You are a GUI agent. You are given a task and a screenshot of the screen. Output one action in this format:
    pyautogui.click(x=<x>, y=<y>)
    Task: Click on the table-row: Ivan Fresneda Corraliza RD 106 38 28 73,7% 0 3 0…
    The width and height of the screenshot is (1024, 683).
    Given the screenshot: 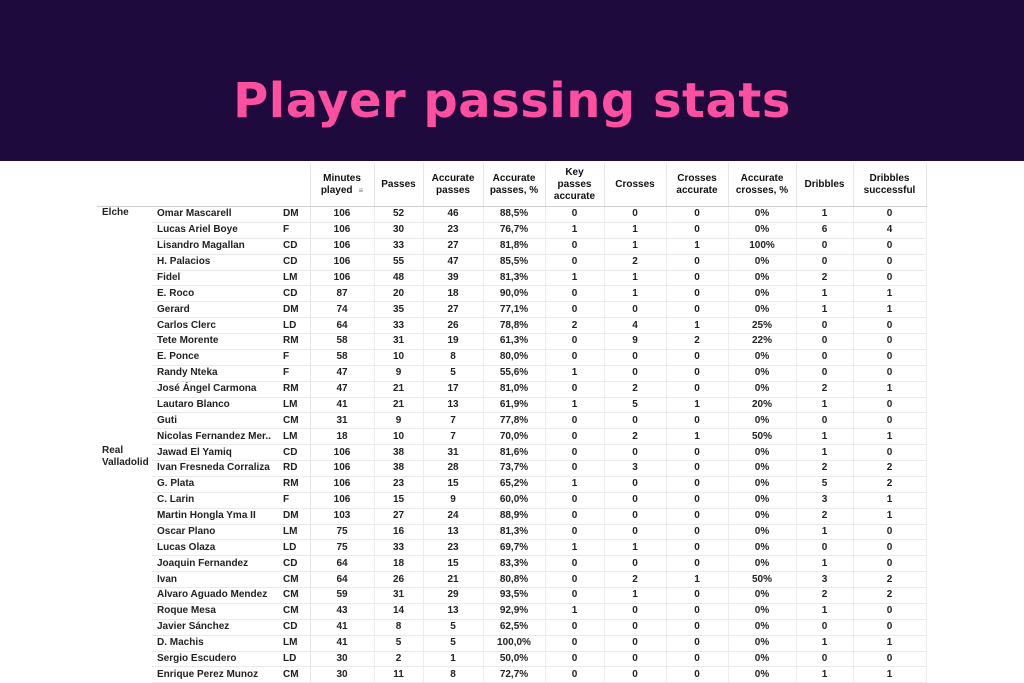 What is the action you would take?
    pyautogui.click(x=512, y=468)
    